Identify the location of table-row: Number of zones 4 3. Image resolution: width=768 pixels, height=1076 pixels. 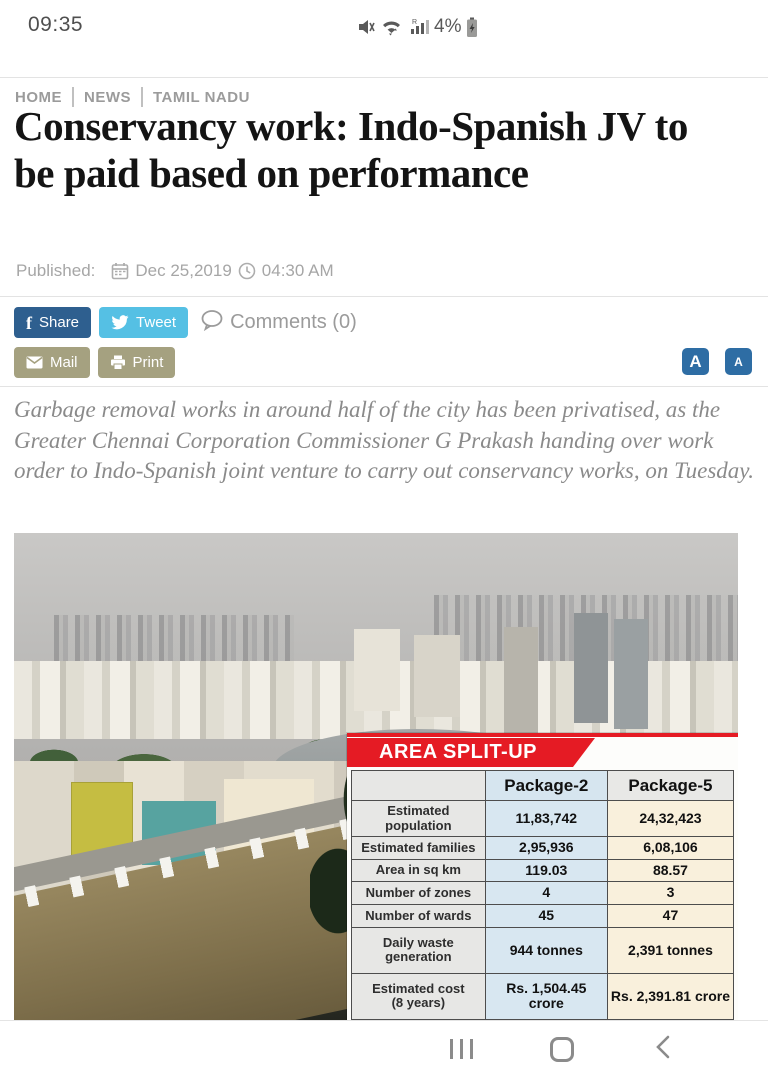
(543, 893).